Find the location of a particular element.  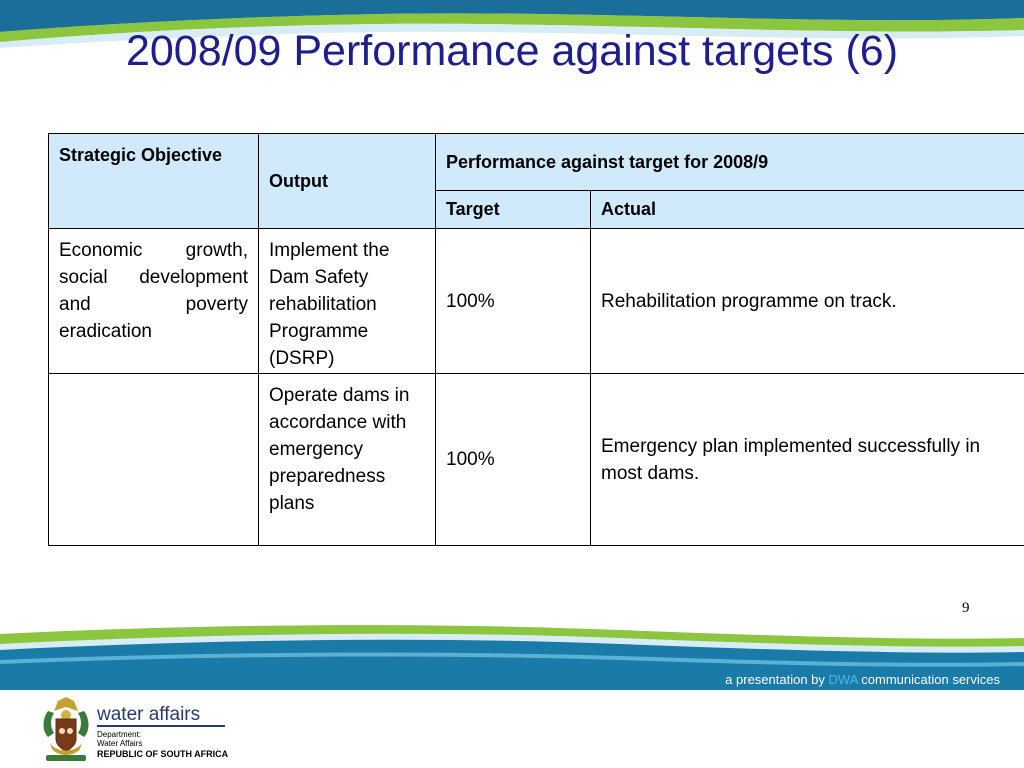

department-label: Department: Water Affairs is located at coordinates (119, 739).